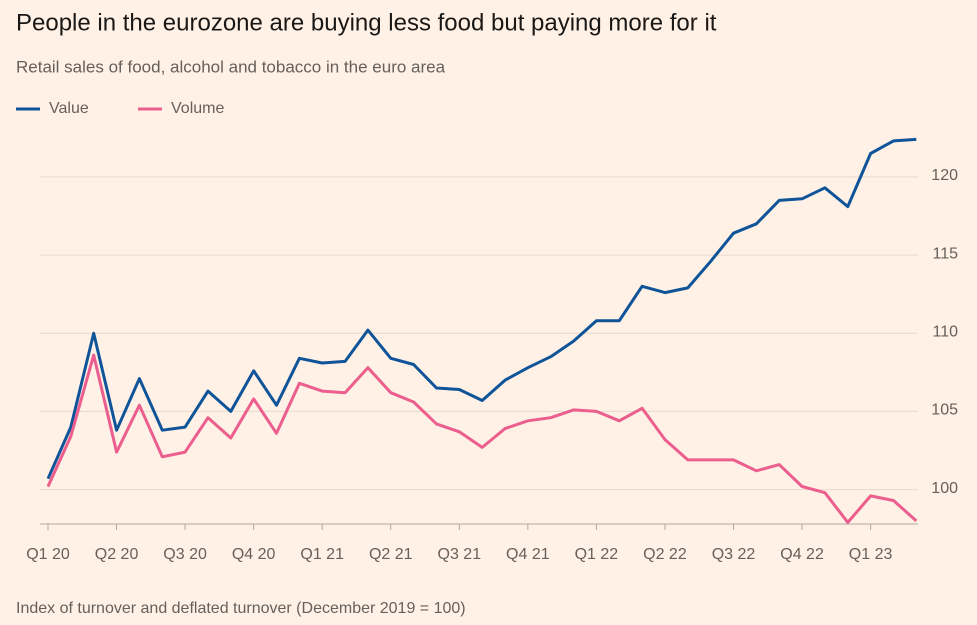 Image resolution: width=977 pixels, height=625 pixels. I want to click on y-tick-label: 120, so click(944, 175).